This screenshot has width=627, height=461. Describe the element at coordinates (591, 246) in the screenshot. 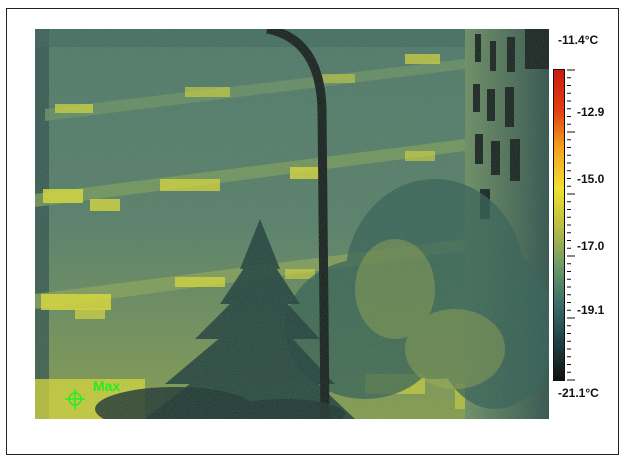

I see `scale-tick-label: -17.0` at that location.